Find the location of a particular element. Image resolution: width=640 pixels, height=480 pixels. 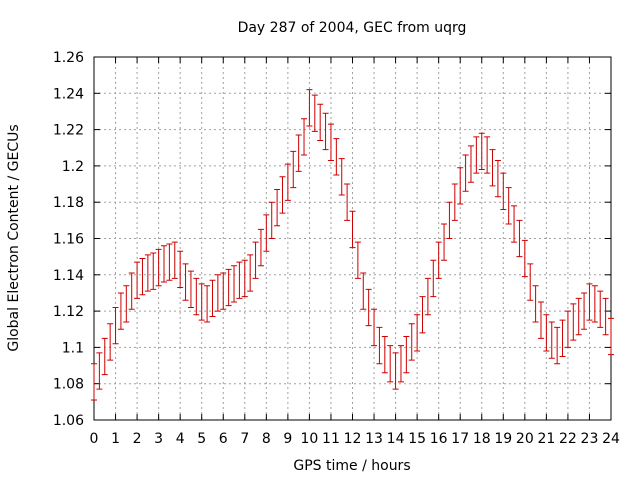

x-axis-label: GPS time / hours is located at coordinates (351, 466).